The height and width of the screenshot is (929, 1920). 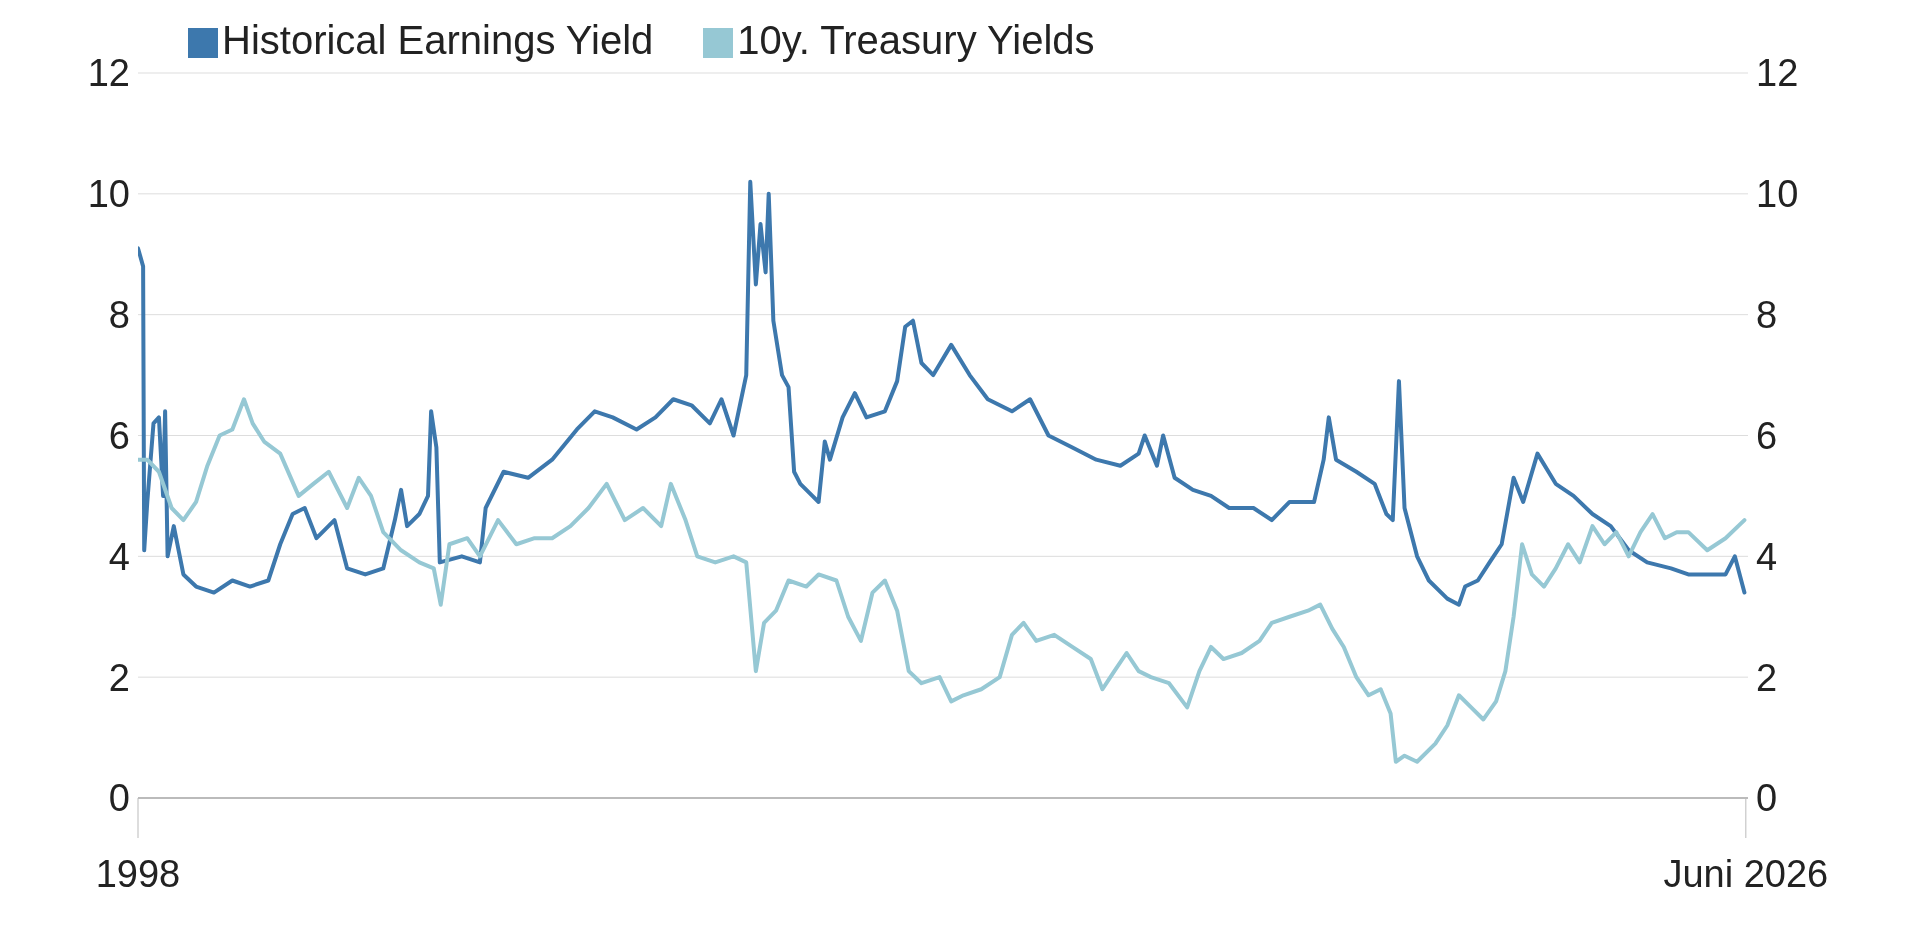 What do you see at coordinates (1767, 556) in the screenshot?
I see `y2-tick-label: 4` at bounding box center [1767, 556].